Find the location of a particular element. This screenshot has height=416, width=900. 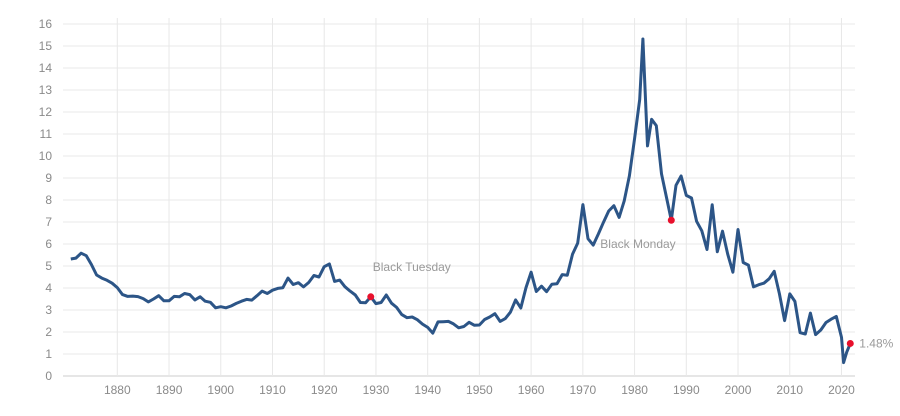

y-tick-label: 2 is located at coordinates (48, 332).